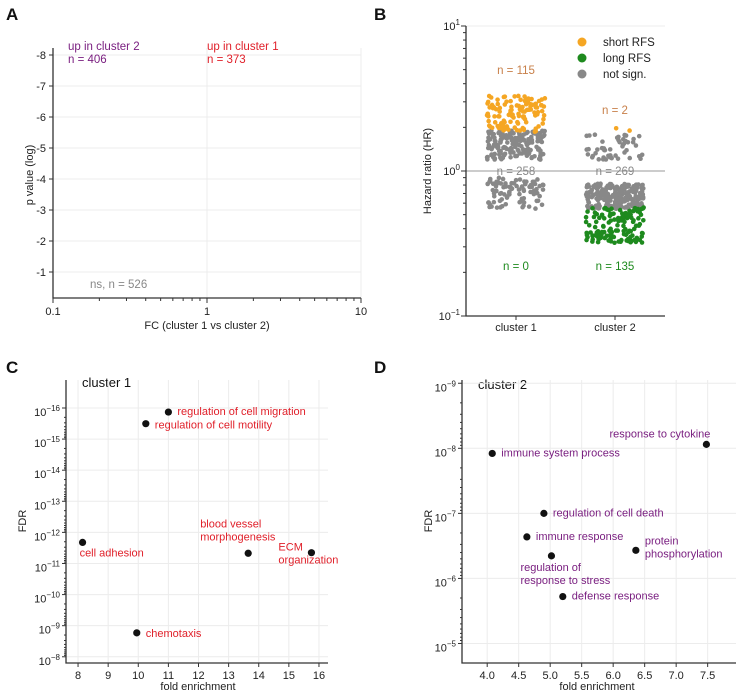 This screenshot has width=745, height=696. Describe the element at coordinates (290, 548) in the screenshot. I see `term-label: ECM` at that location.